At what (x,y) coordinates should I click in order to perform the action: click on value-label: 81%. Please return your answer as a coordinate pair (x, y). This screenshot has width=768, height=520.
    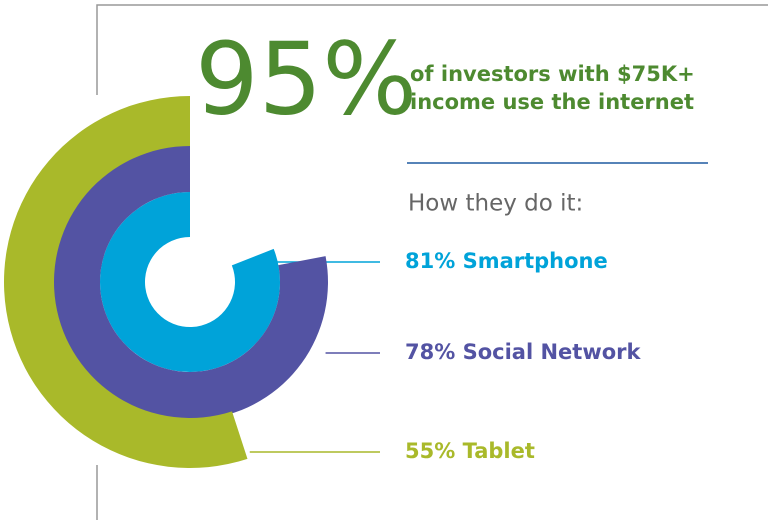
    Looking at the image, I should click on (430, 261).